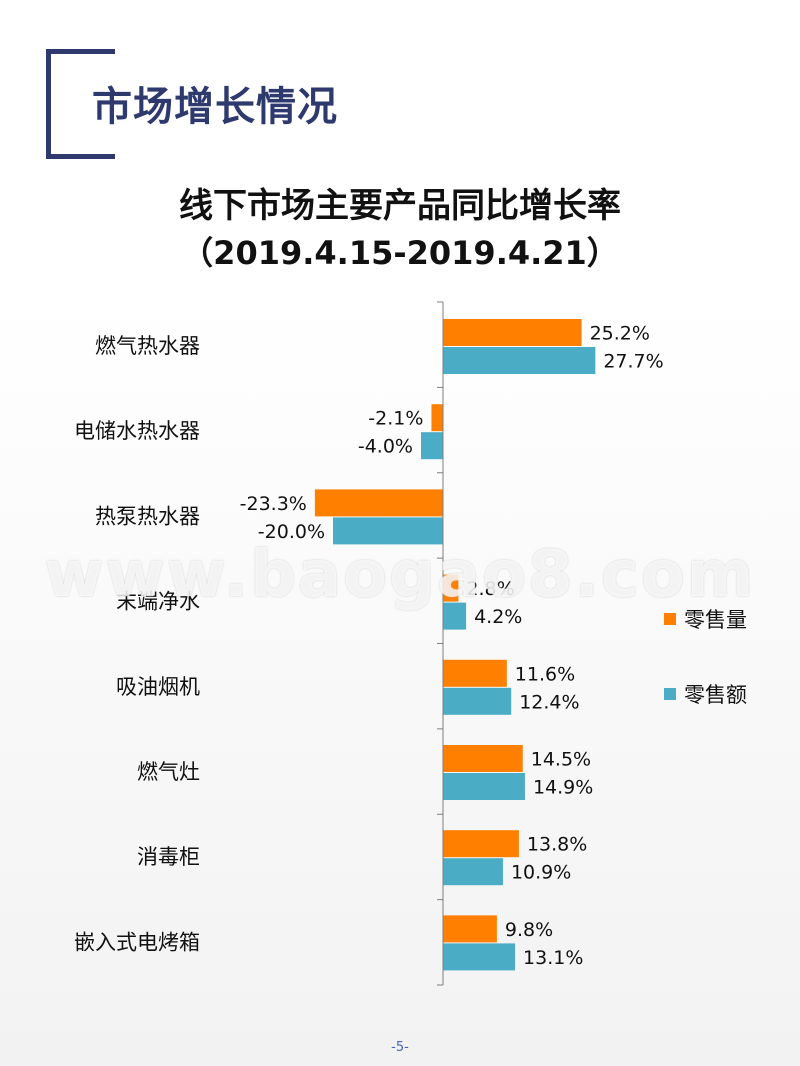  I want to click on data-label: 25.2%, so click(620, 334).